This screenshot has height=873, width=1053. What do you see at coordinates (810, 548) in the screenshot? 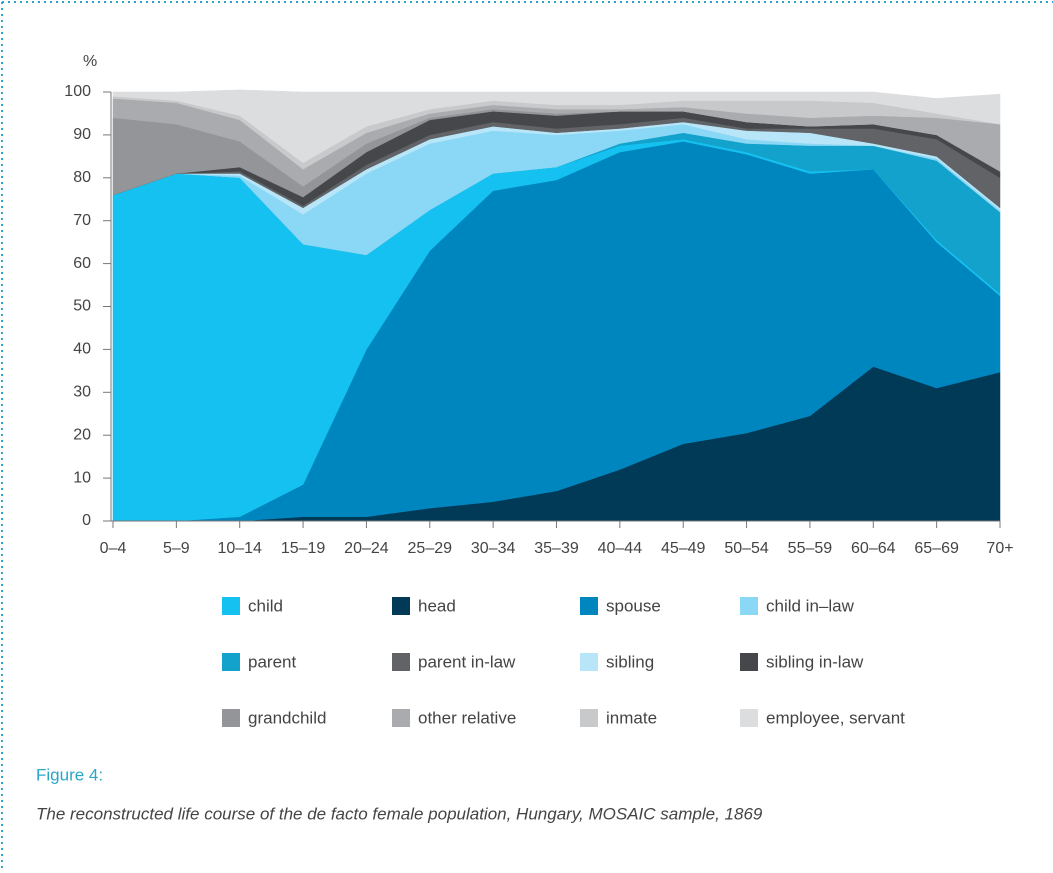
I see `x-tick-label: 55–59` at bounding box center [810, 548].